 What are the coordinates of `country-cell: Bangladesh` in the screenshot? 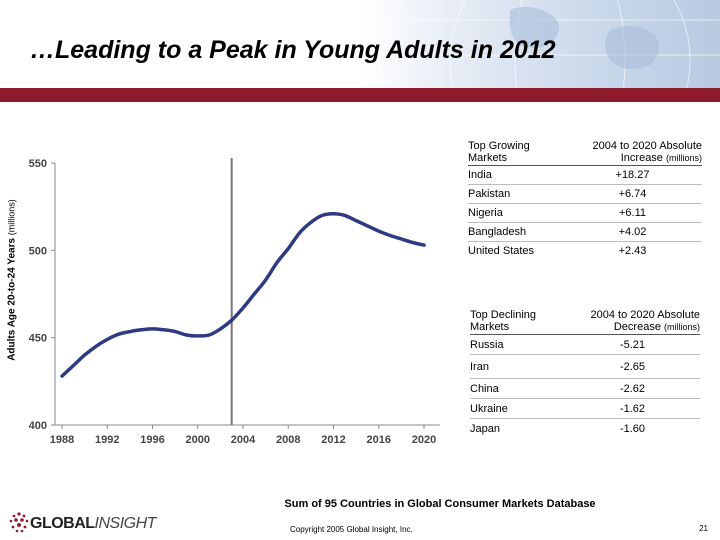 It's located at (515, 232).